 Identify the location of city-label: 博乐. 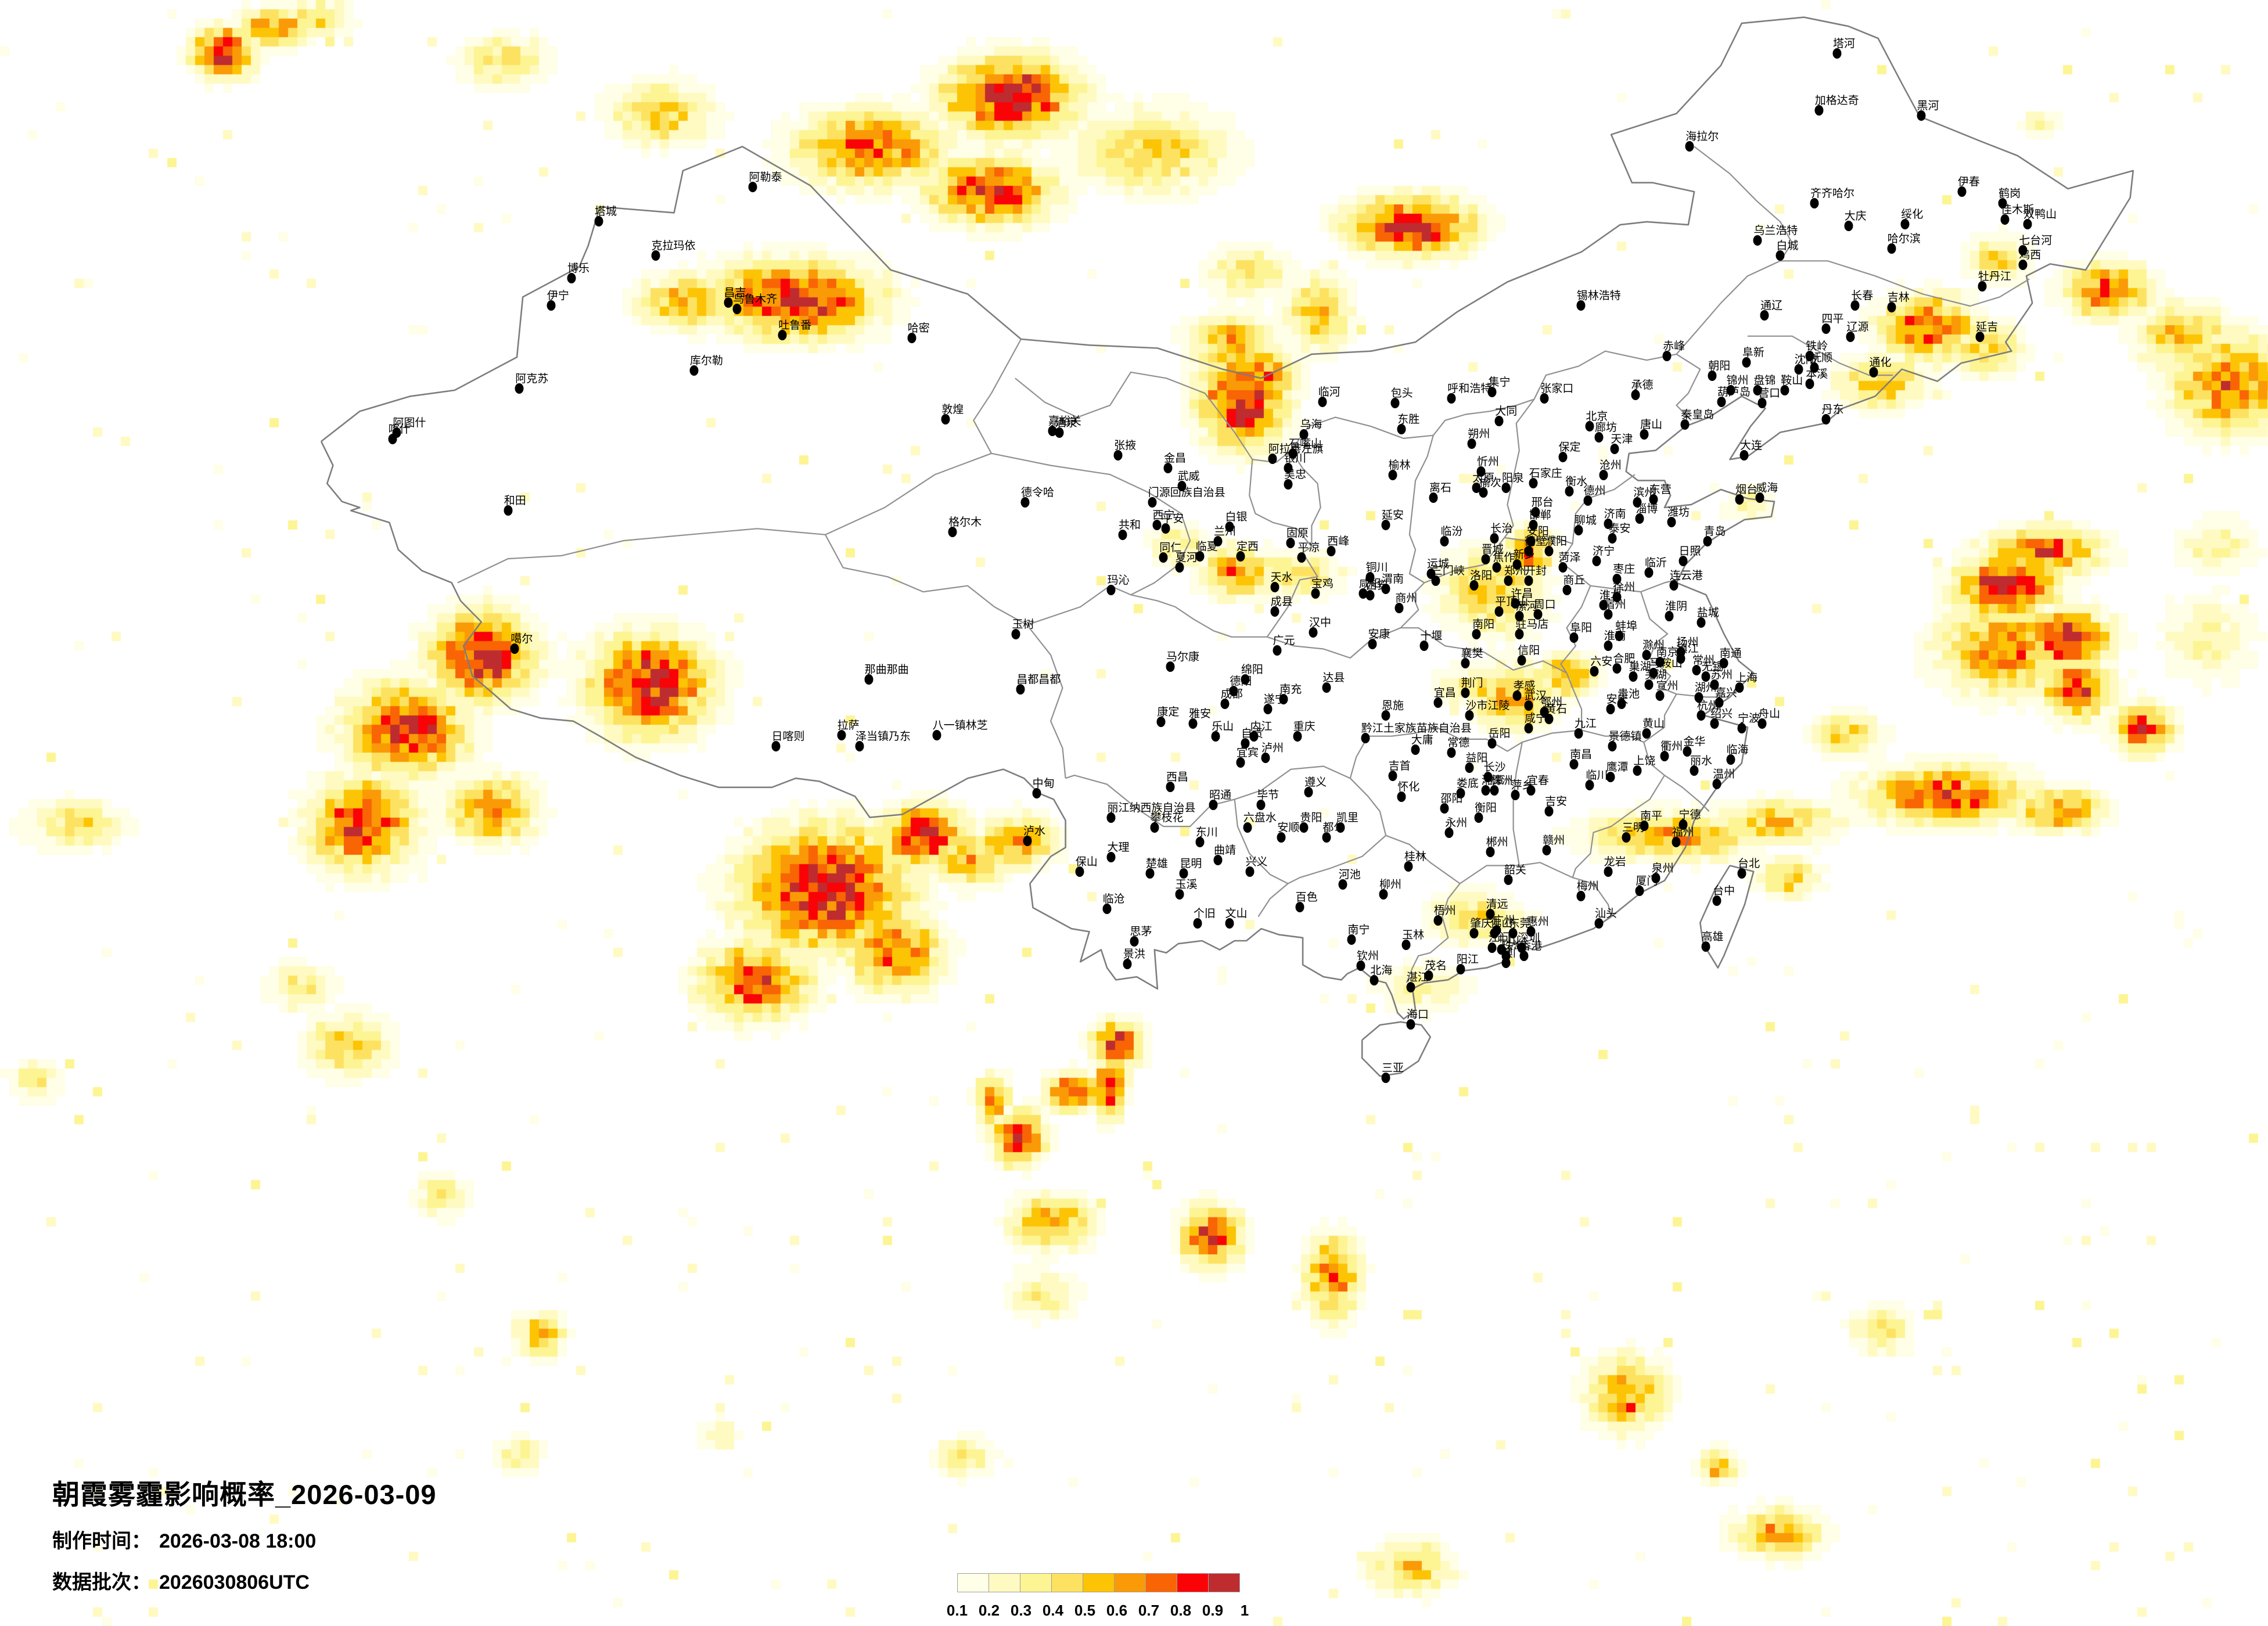
(578, 268).